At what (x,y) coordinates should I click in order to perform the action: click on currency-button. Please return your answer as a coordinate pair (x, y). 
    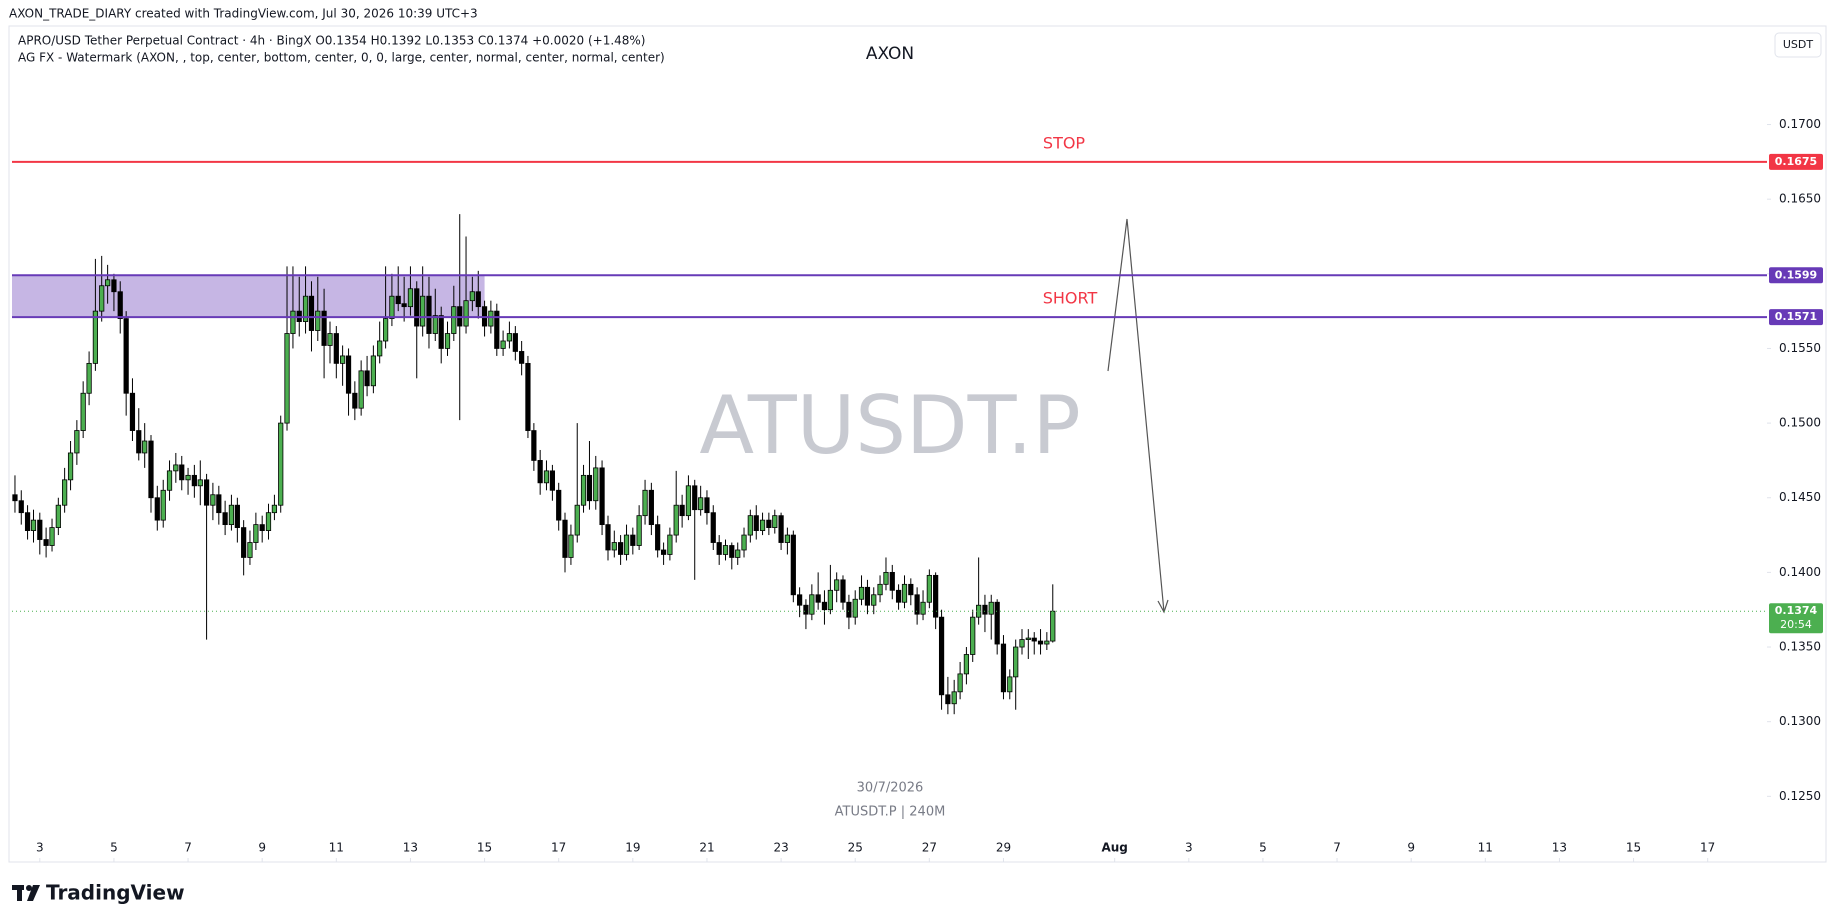
    Looking at the image, I should click on (1798, 45).